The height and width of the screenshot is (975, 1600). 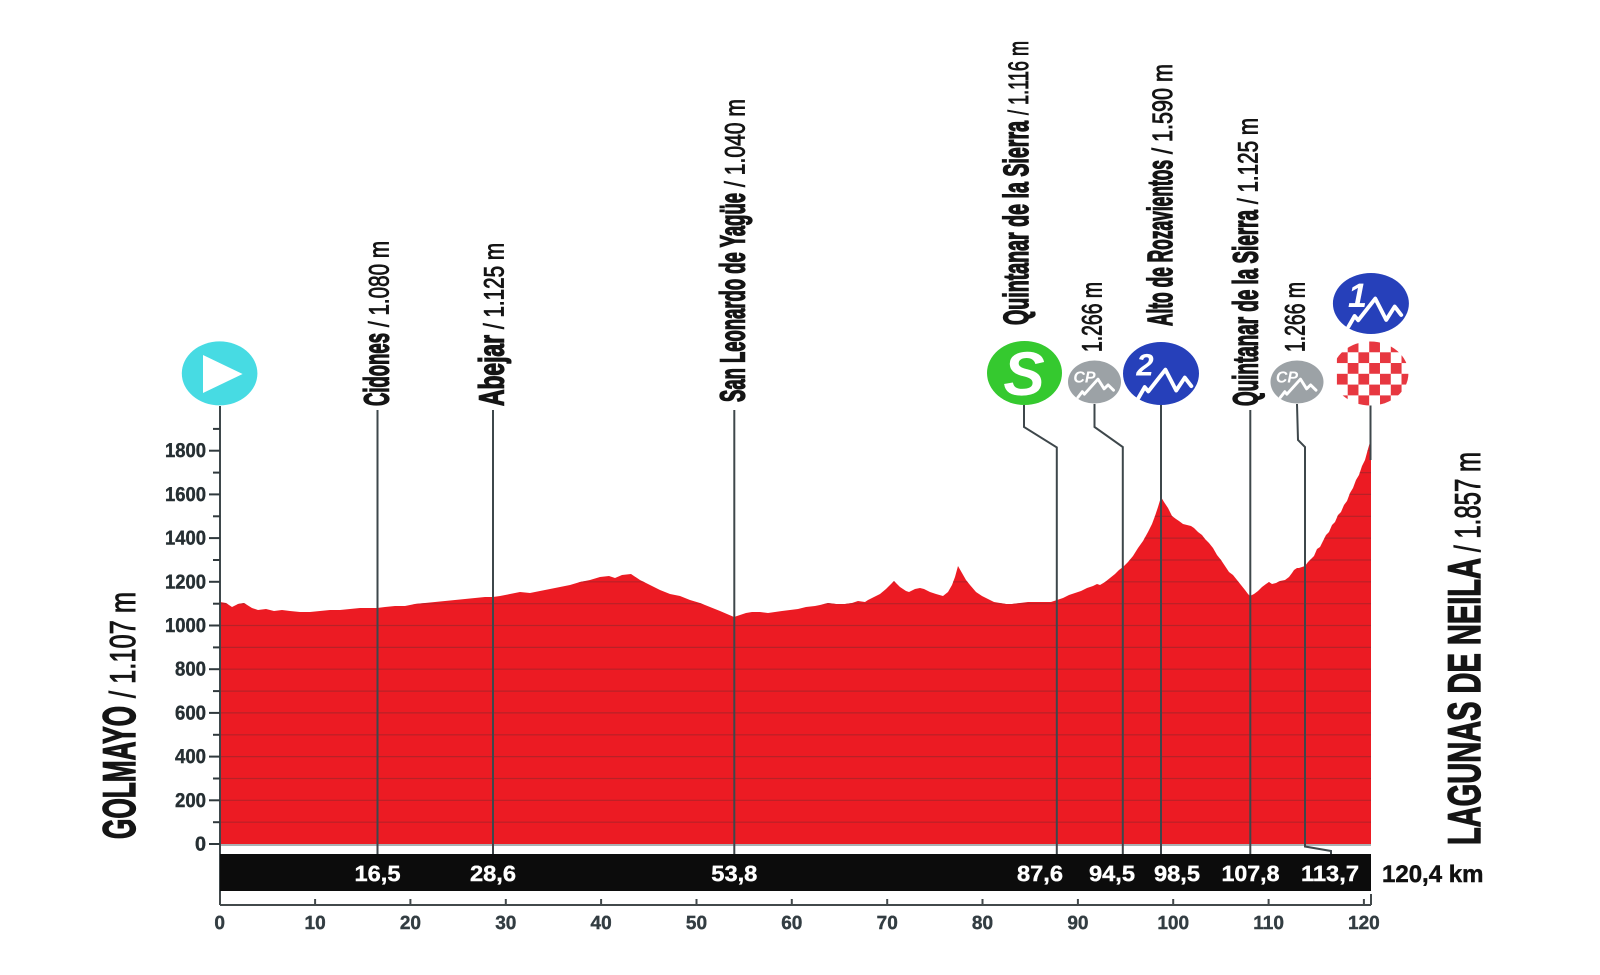 What do you see at coordinates (733, 297) in the screenshot?
I see `svg-text: San Leonardo de Yagüe` at bounding box center [733, 297].